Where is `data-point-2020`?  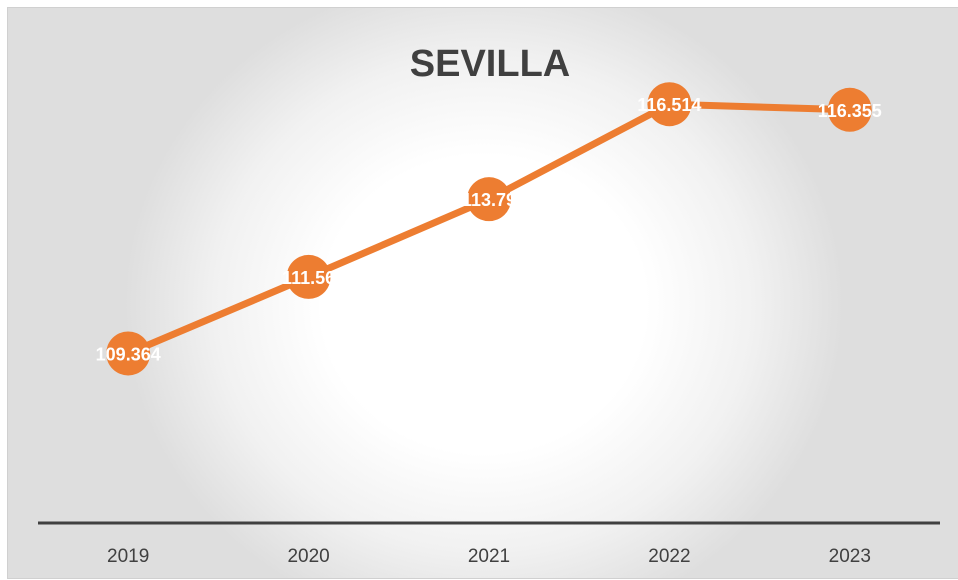
data-point-2020 is located at coordinates (308, 276).